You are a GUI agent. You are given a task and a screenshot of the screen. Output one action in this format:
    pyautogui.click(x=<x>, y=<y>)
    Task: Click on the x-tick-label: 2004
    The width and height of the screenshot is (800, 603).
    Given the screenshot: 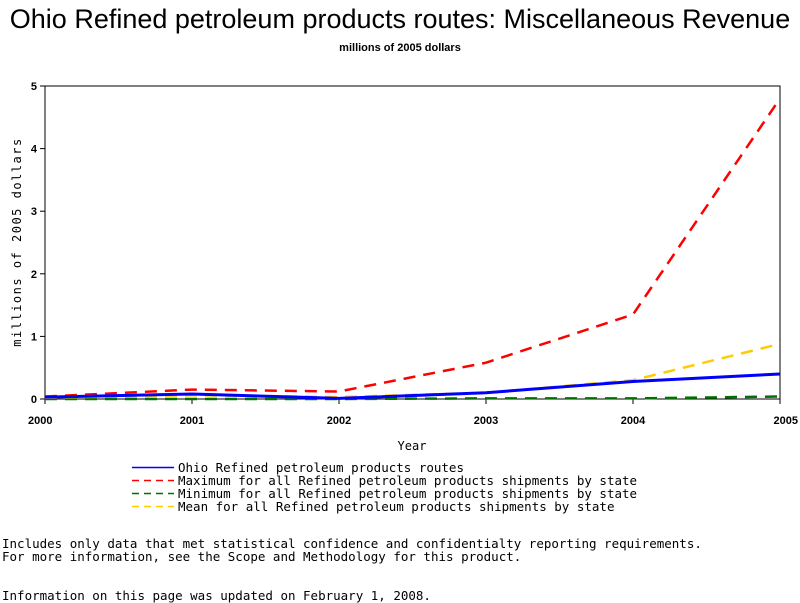 What is the action you would take?
    pyautogui.click(x=633, y=421)
    